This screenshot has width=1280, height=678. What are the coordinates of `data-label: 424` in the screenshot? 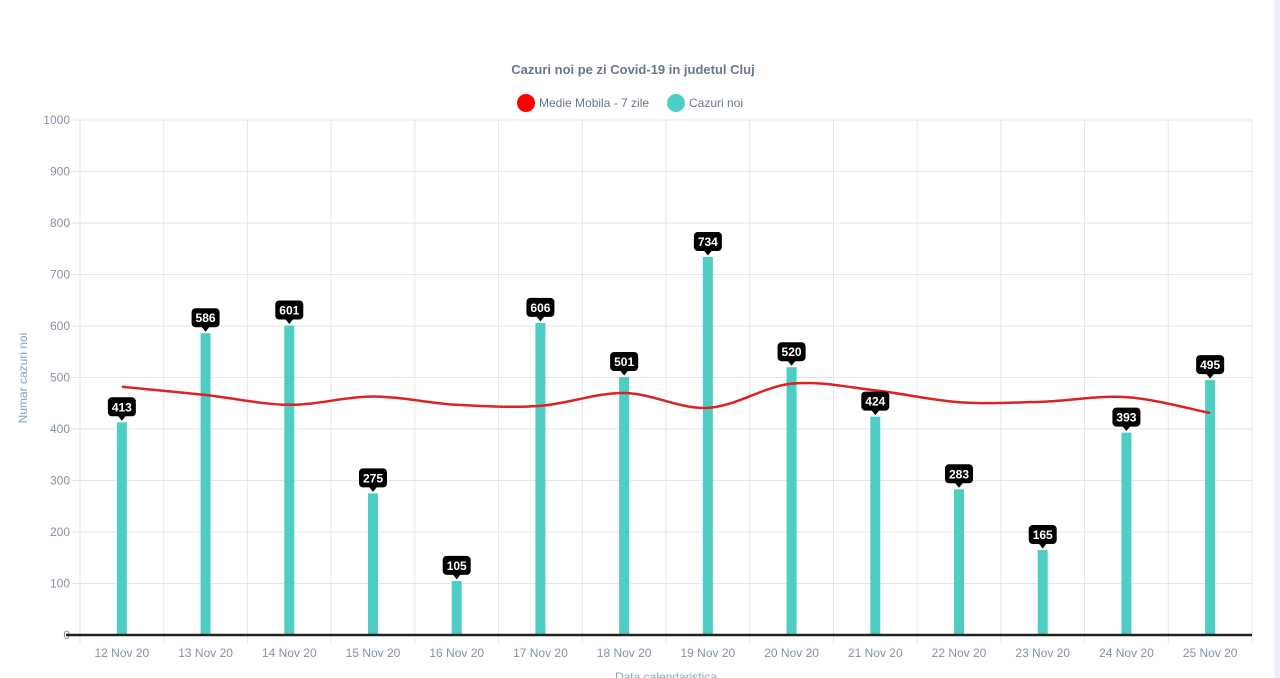 It's located at (875, 403).